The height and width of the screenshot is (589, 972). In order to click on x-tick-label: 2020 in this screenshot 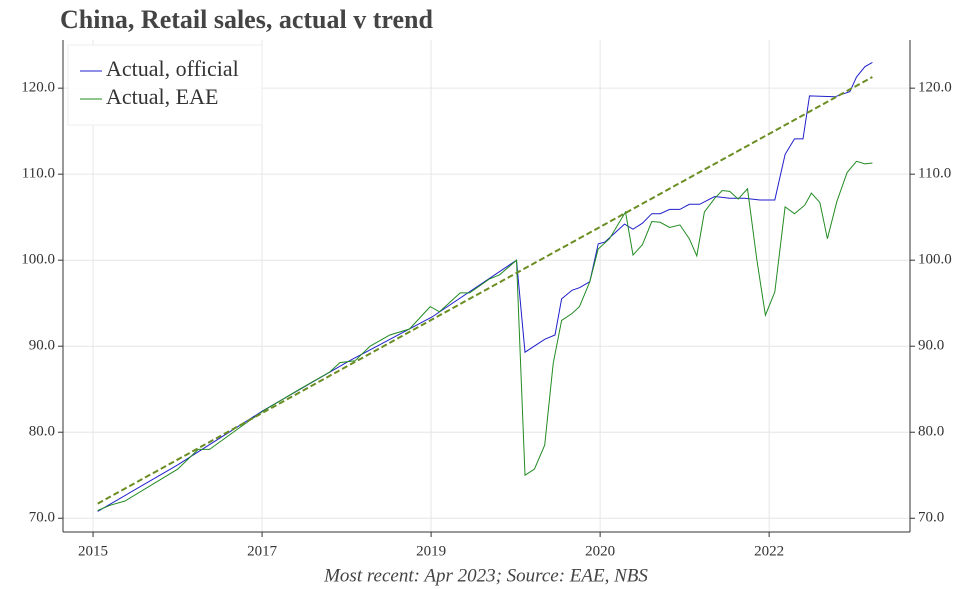, I will do `click(600, 551)`.